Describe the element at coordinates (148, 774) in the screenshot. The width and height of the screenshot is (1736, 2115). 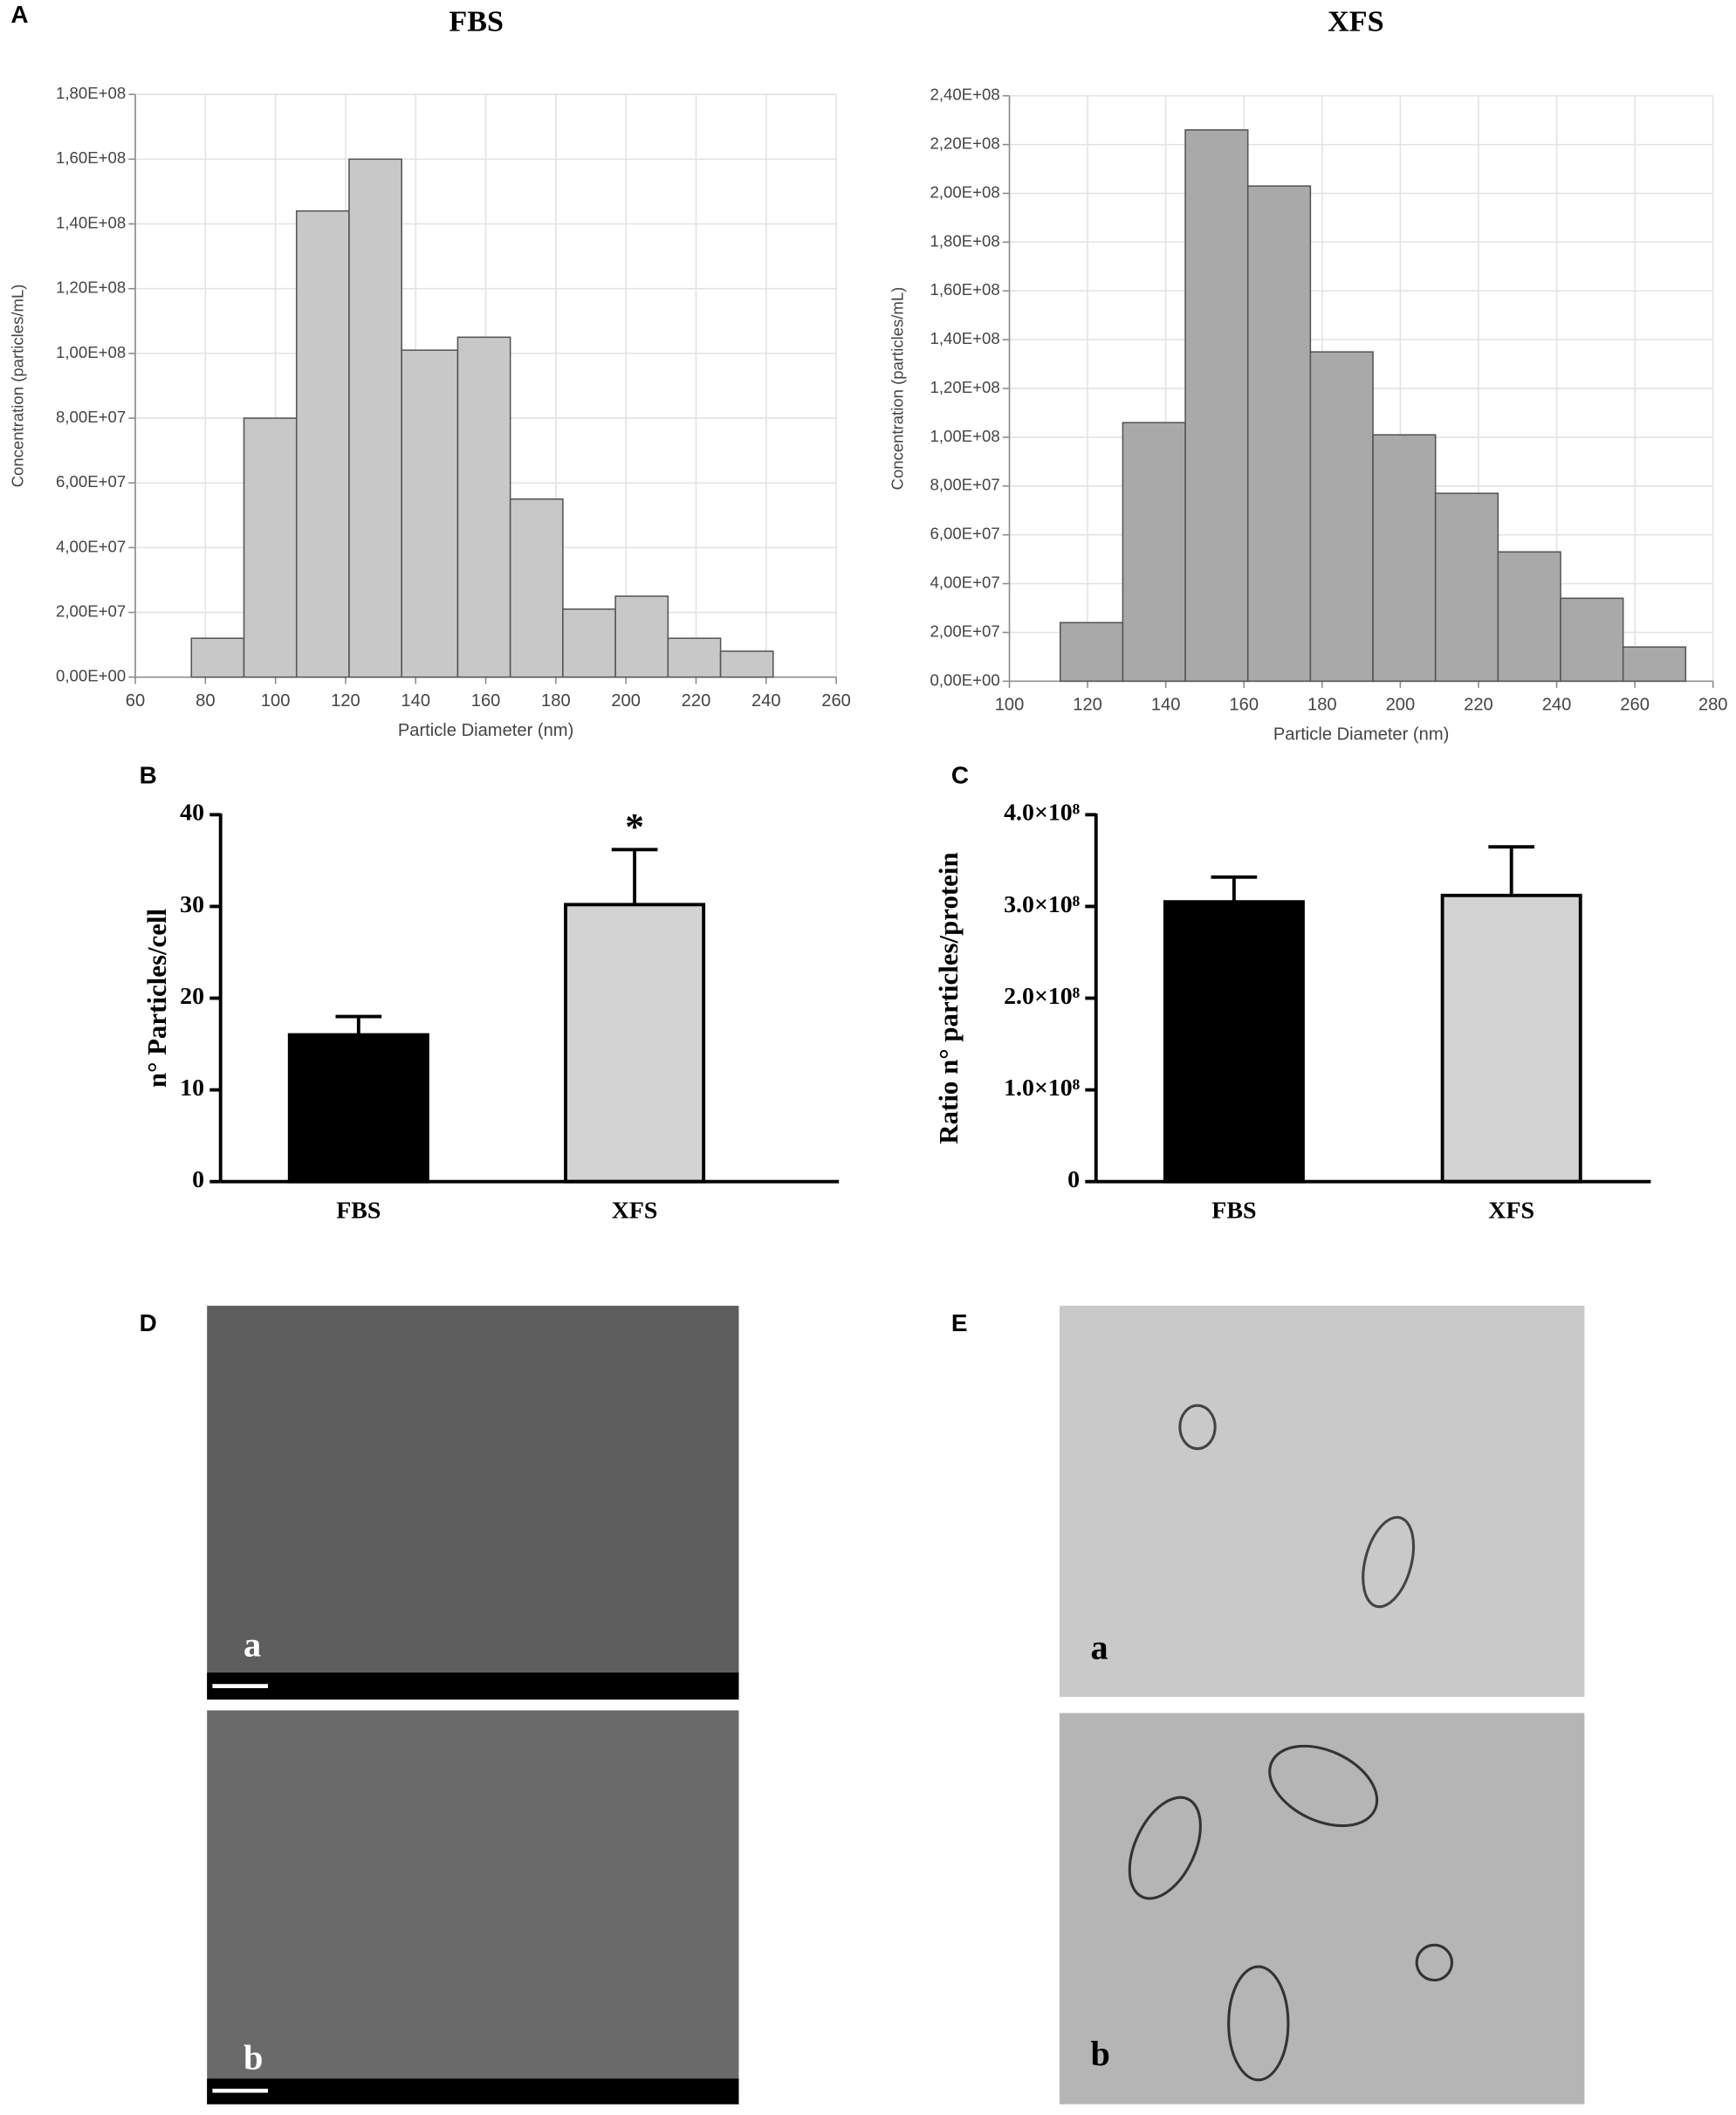
I see `panel-label: B` at that location.